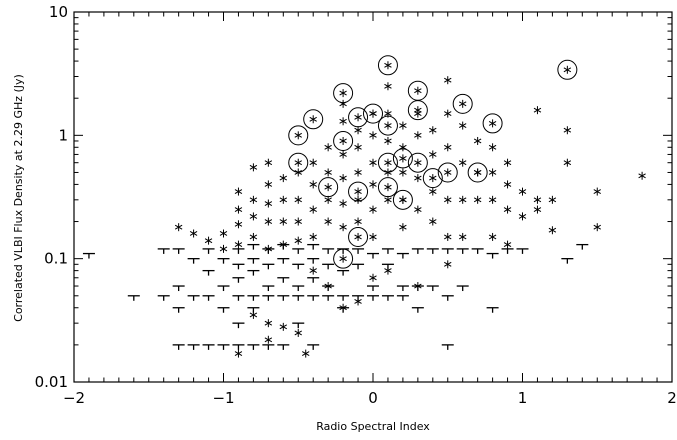 This screenshot has width=677, height=440. What do you see at coordinates (373, 398) in the screenshot?
I see `x-tick-label: 0` at bounding box center [373, 398].